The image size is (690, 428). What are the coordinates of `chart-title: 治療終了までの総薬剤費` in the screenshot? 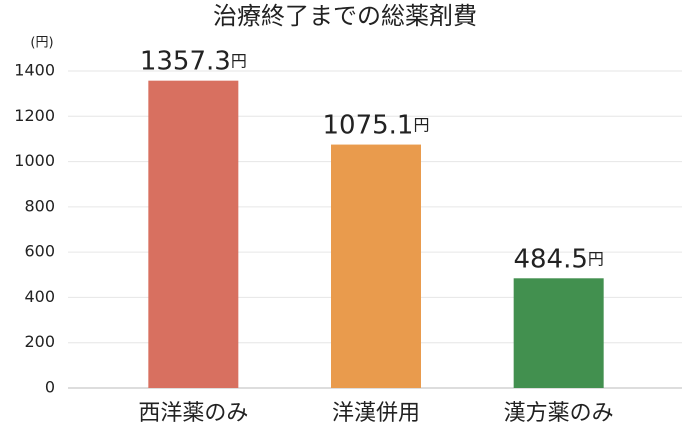 It's located at (345, 16).